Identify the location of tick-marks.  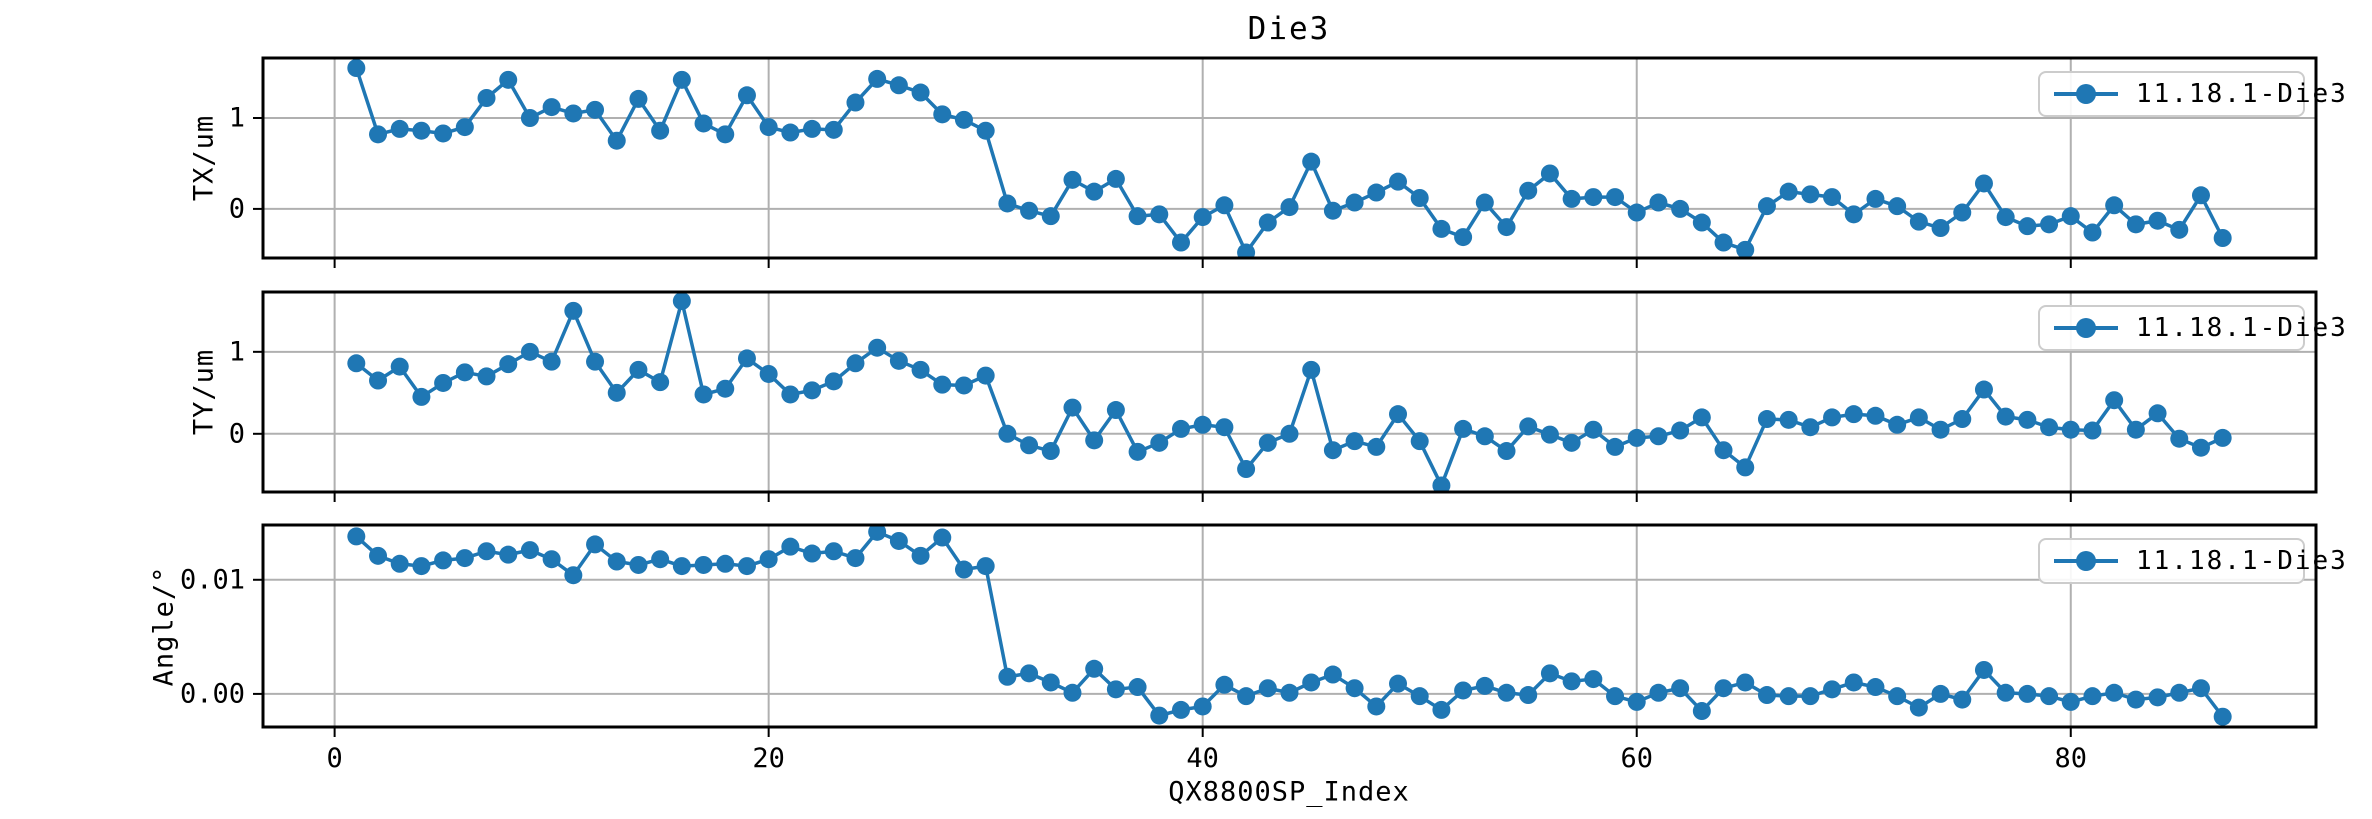
(1162, 192).